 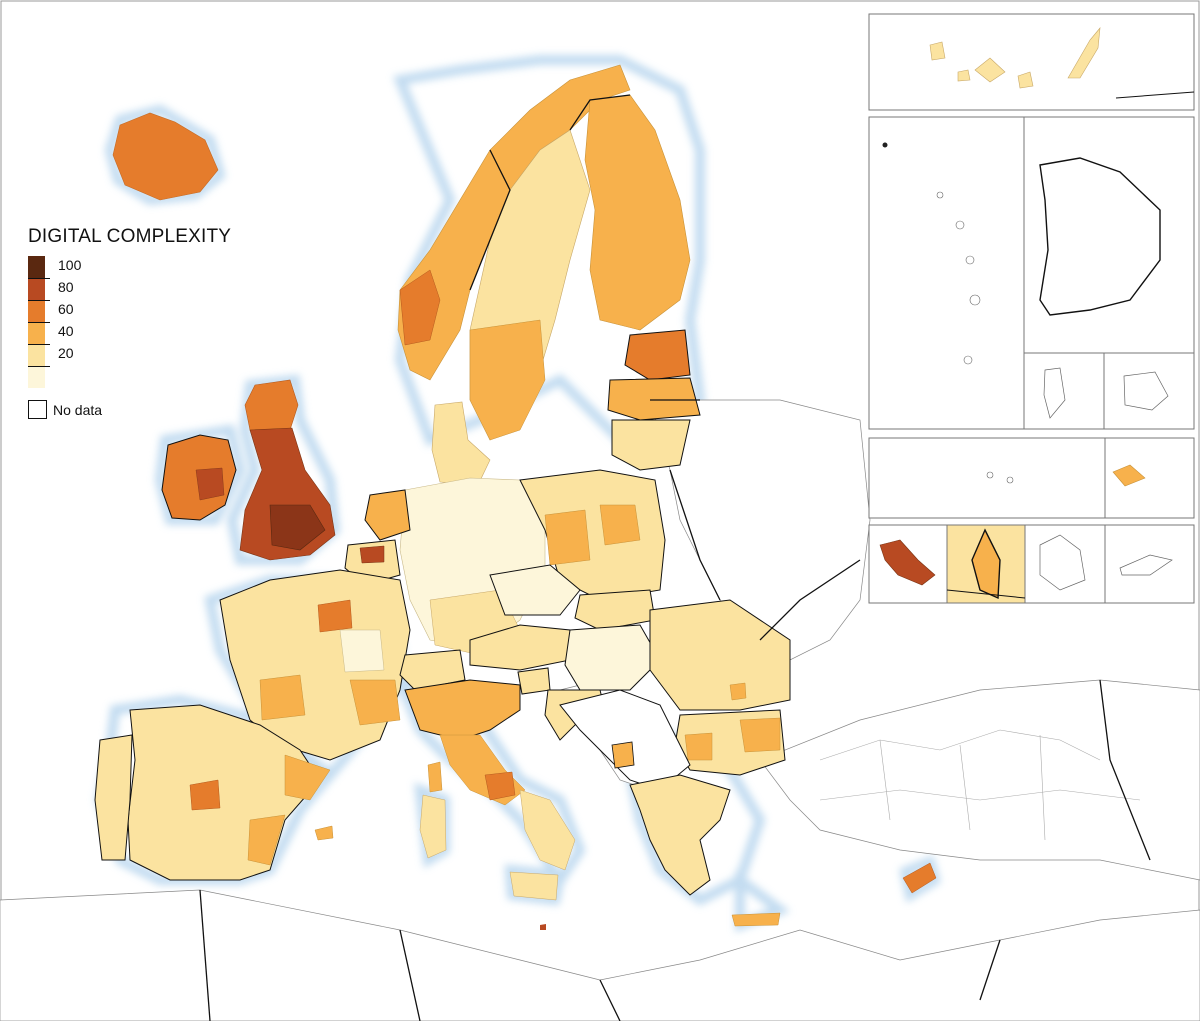 What do you see at coordinates (210, 484) in the screenshot?
I see `ireland-region-inner` at bounding box center [210, 484].